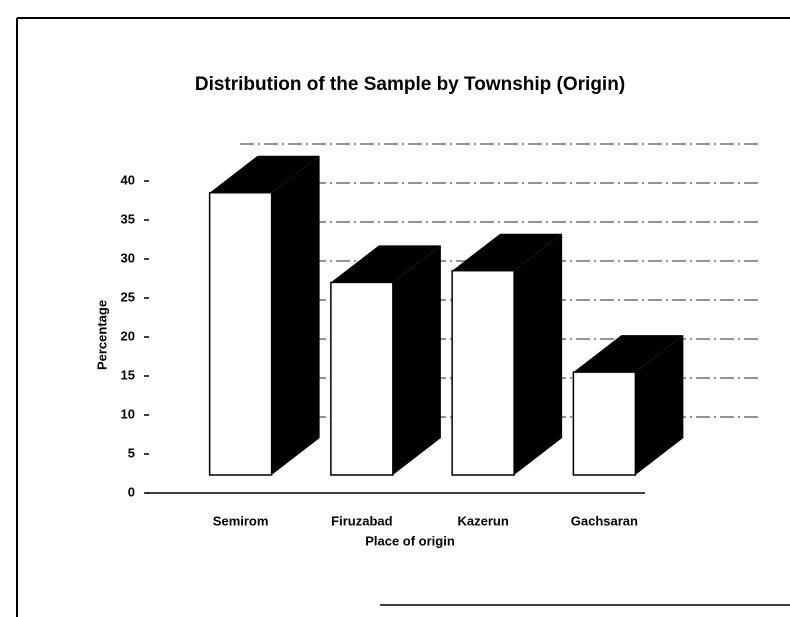  I want to click on y-axis-title: Percentage, so click(101, 335).